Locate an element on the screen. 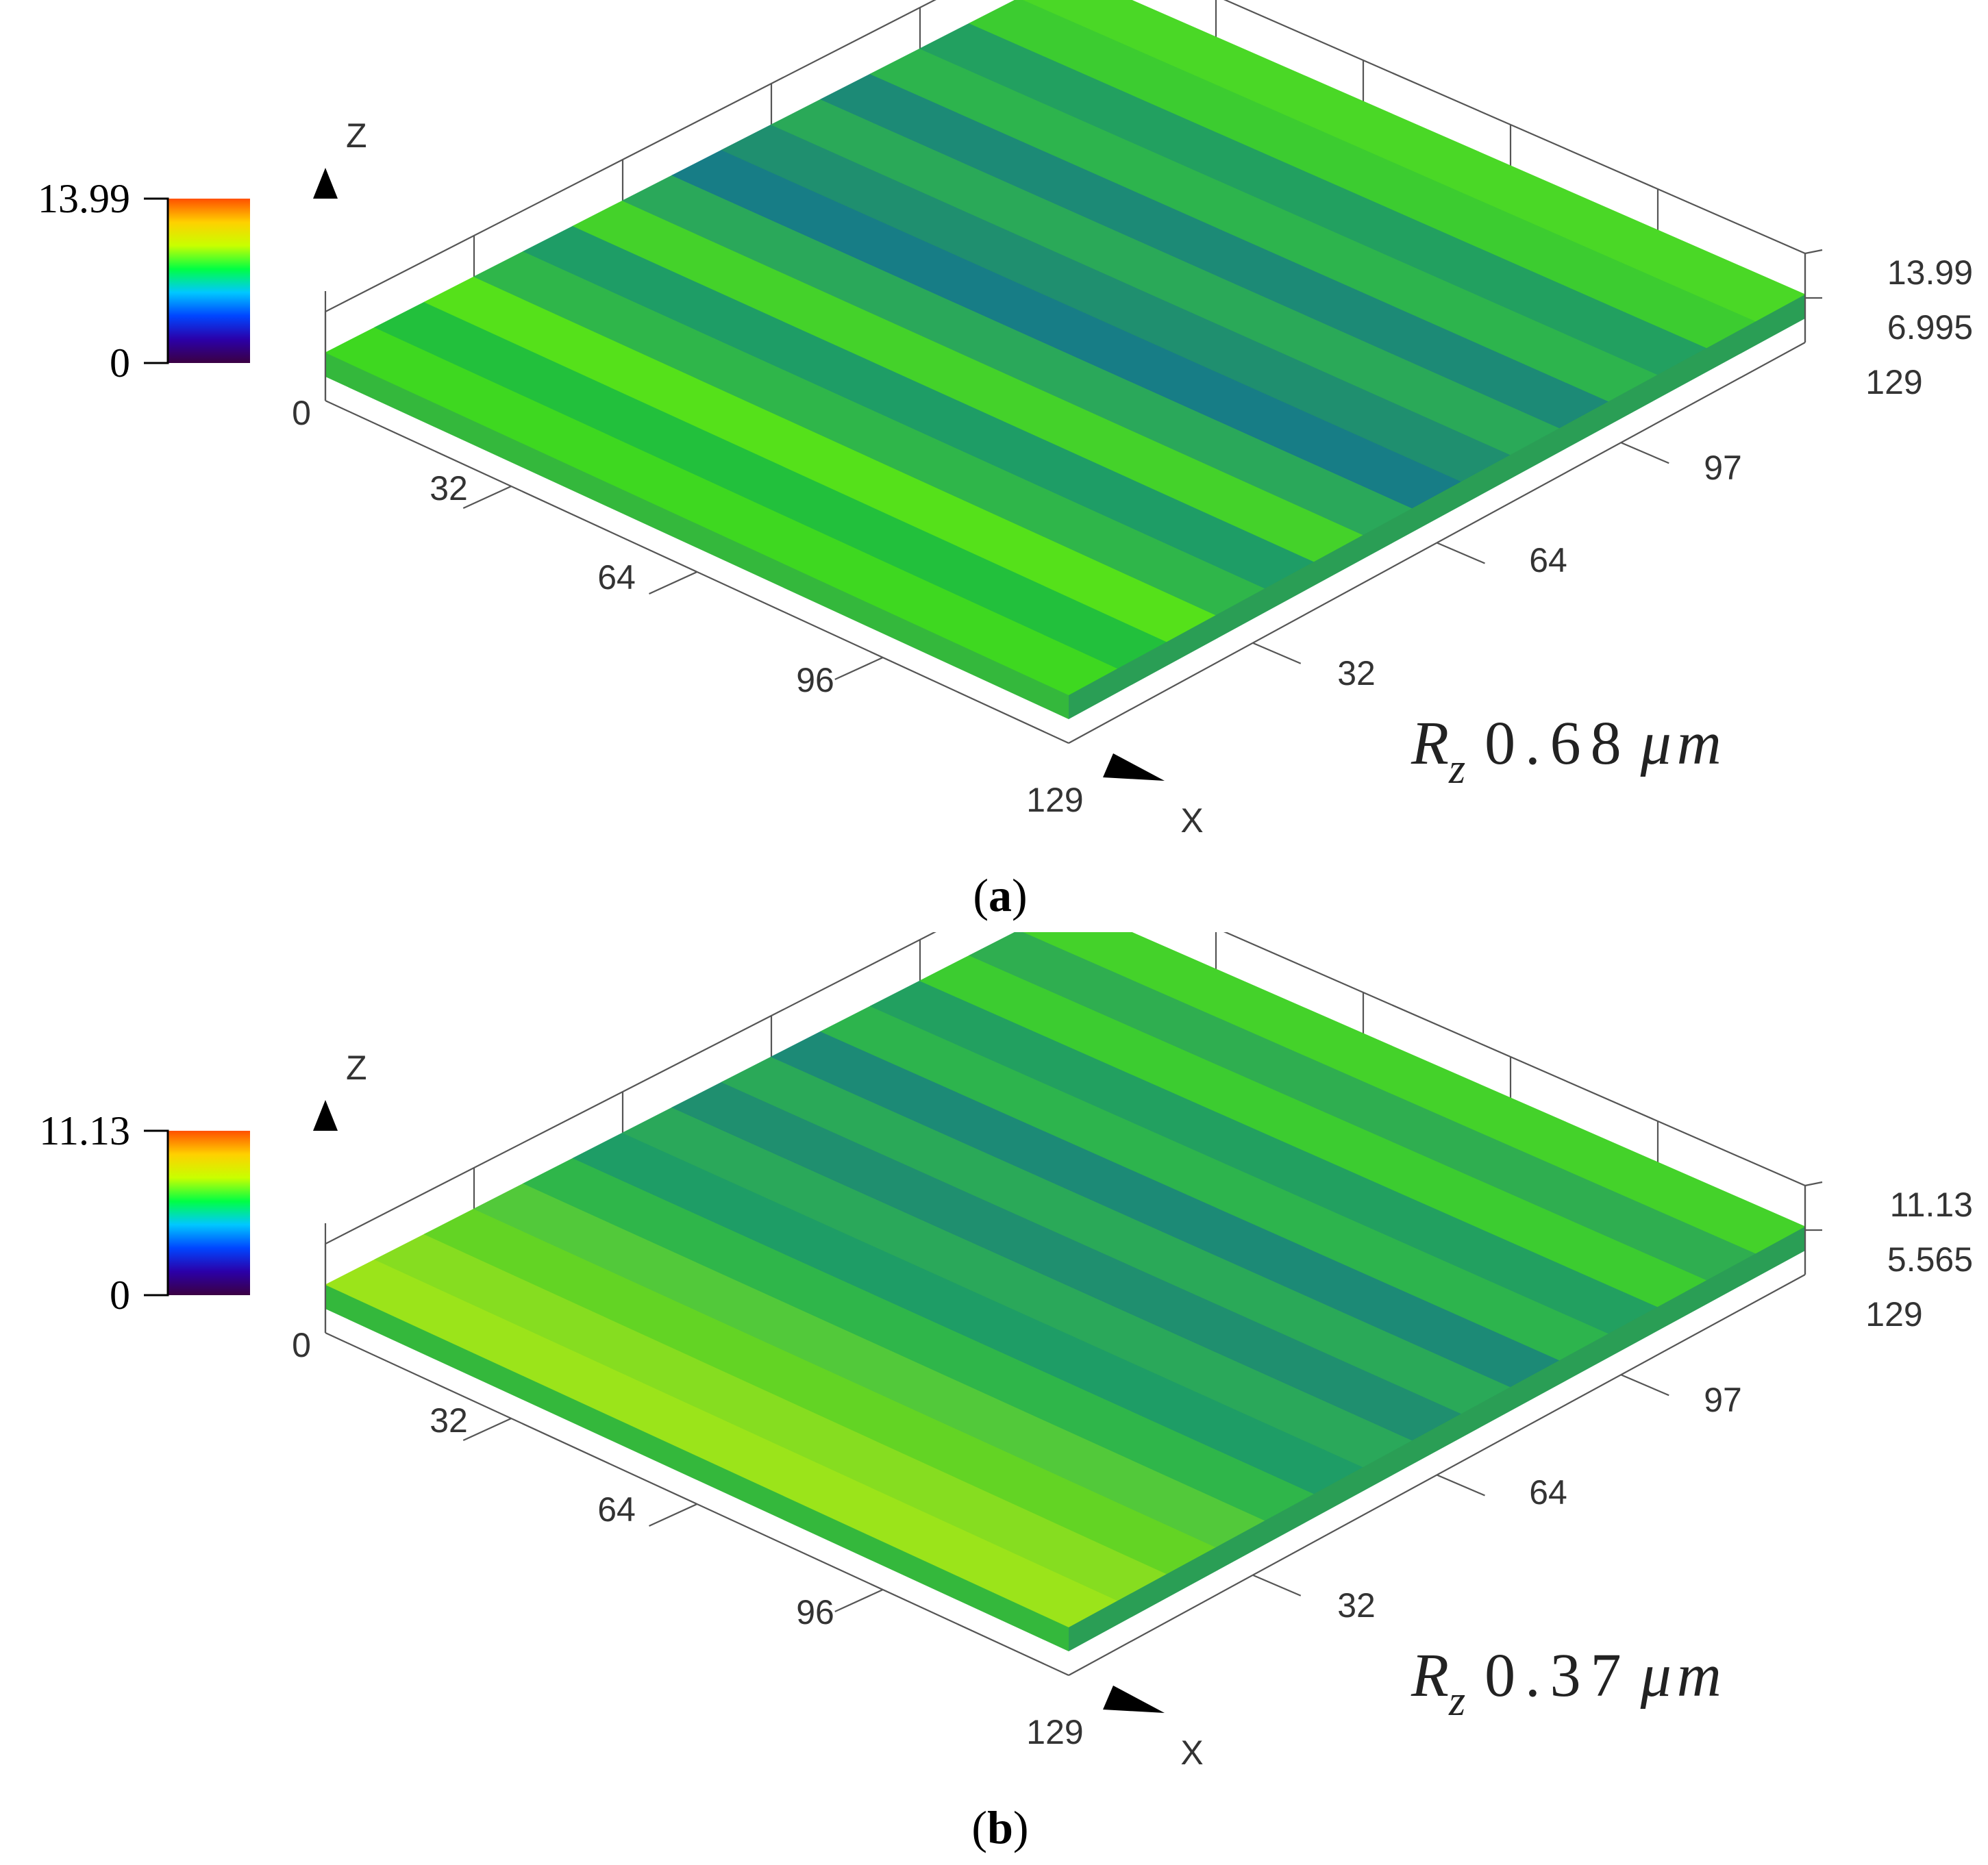  panel-caption: (b) is located at coordinates (999, 1827).